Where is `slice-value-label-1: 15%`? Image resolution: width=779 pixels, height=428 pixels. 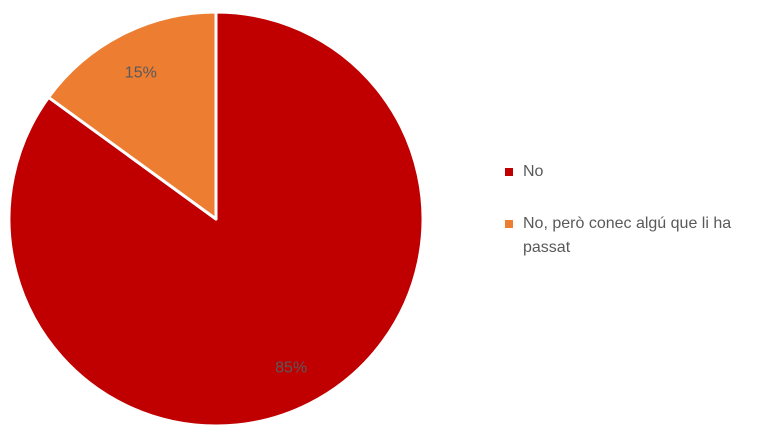
slice-value-label-1: 15% is located at coordinates (141, 72).